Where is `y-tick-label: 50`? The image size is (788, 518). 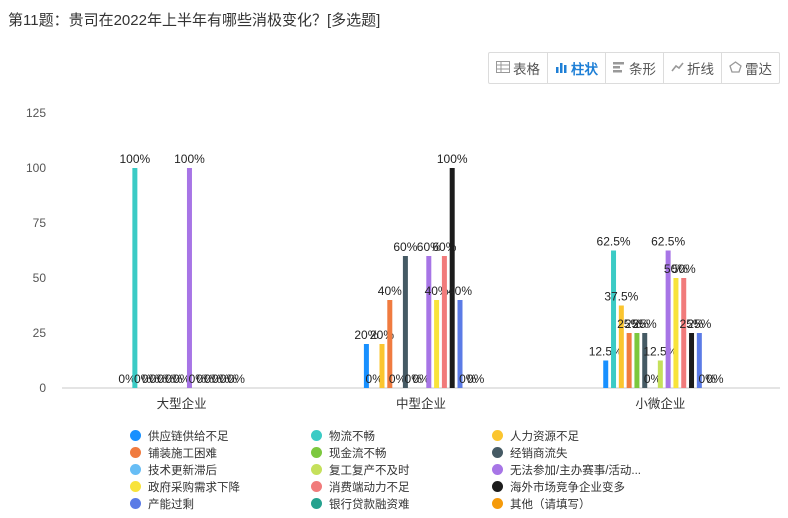
y-tick-label: 50 is located at coordinates (40, 278).